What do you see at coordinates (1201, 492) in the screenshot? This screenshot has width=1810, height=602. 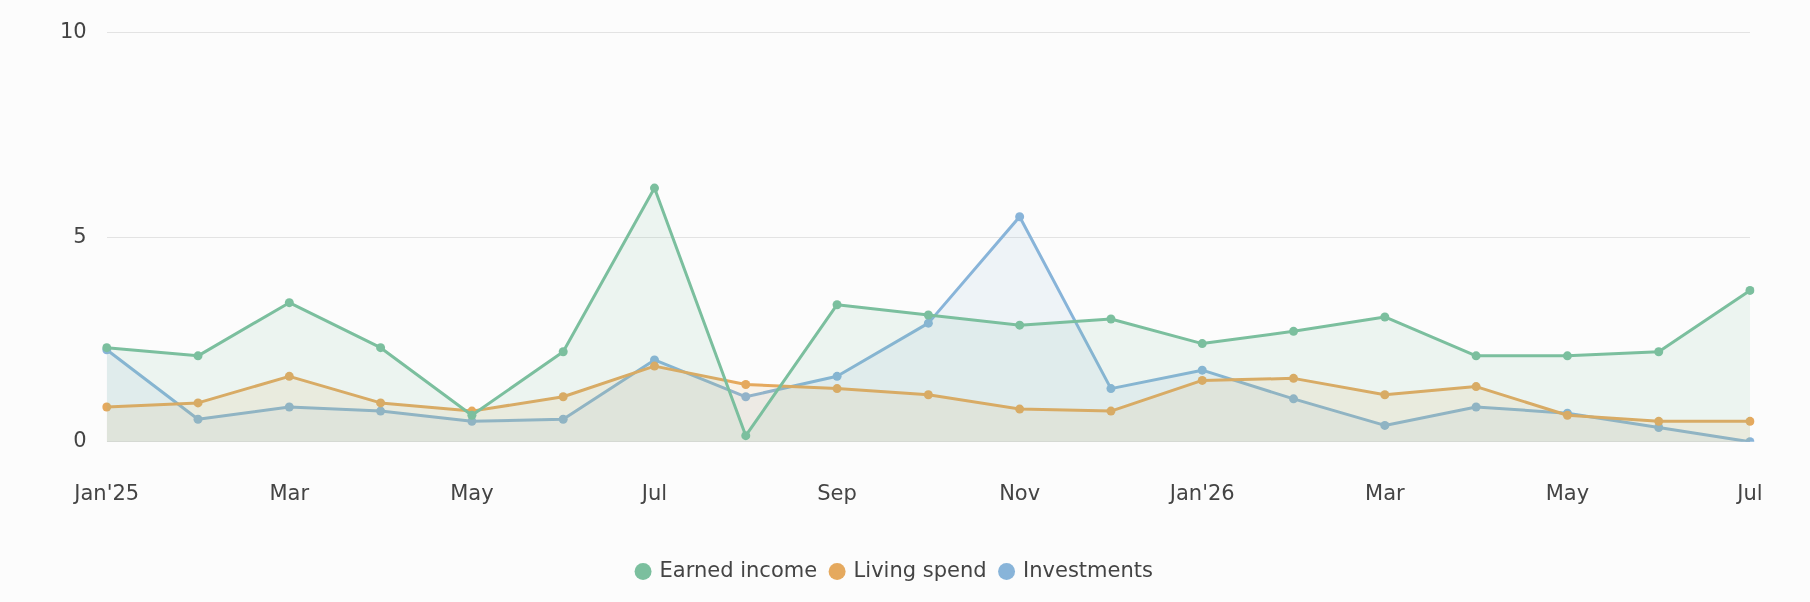 I see `x-tick-label: Jan'26` at bounding box center [1201, 492].